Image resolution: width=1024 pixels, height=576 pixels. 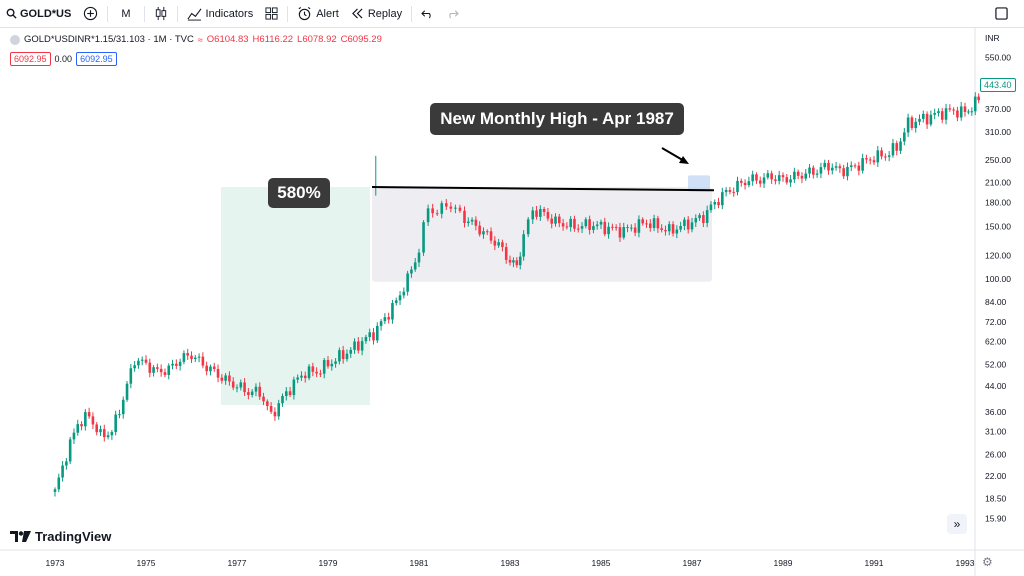 I want to click on indicators-button: Indicators, so click(x=220, y=14).